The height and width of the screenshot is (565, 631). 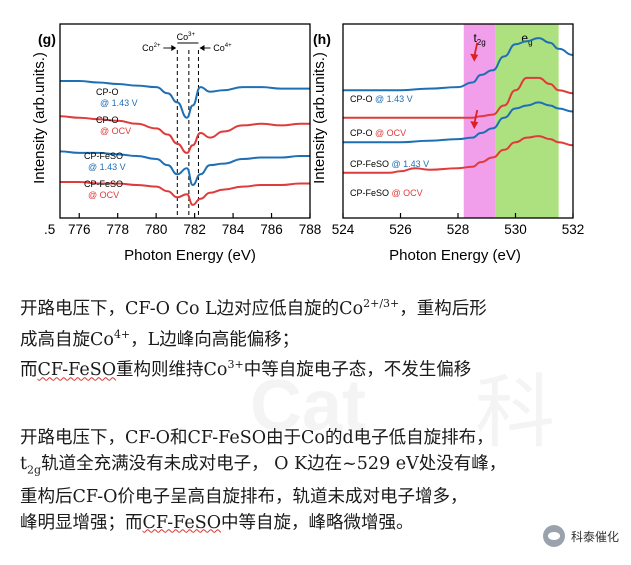 What do you see at coordinates (47, 39) in the screenshot?
I see `panel-label-g: (g)` at bounding box center [47, 39].